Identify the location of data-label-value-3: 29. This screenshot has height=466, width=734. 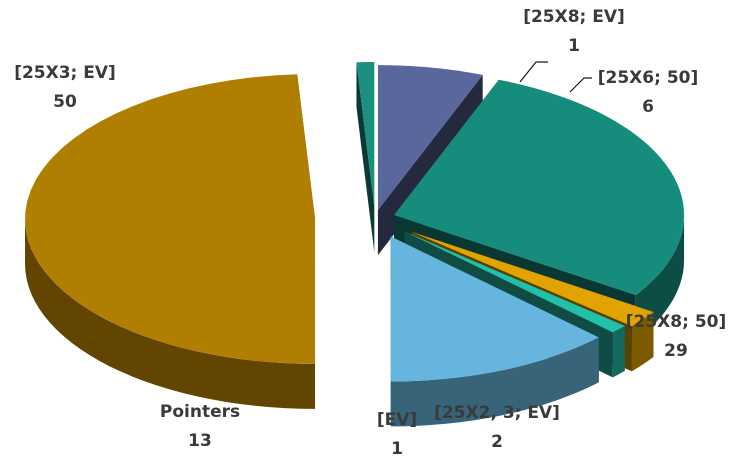
(676, 351).